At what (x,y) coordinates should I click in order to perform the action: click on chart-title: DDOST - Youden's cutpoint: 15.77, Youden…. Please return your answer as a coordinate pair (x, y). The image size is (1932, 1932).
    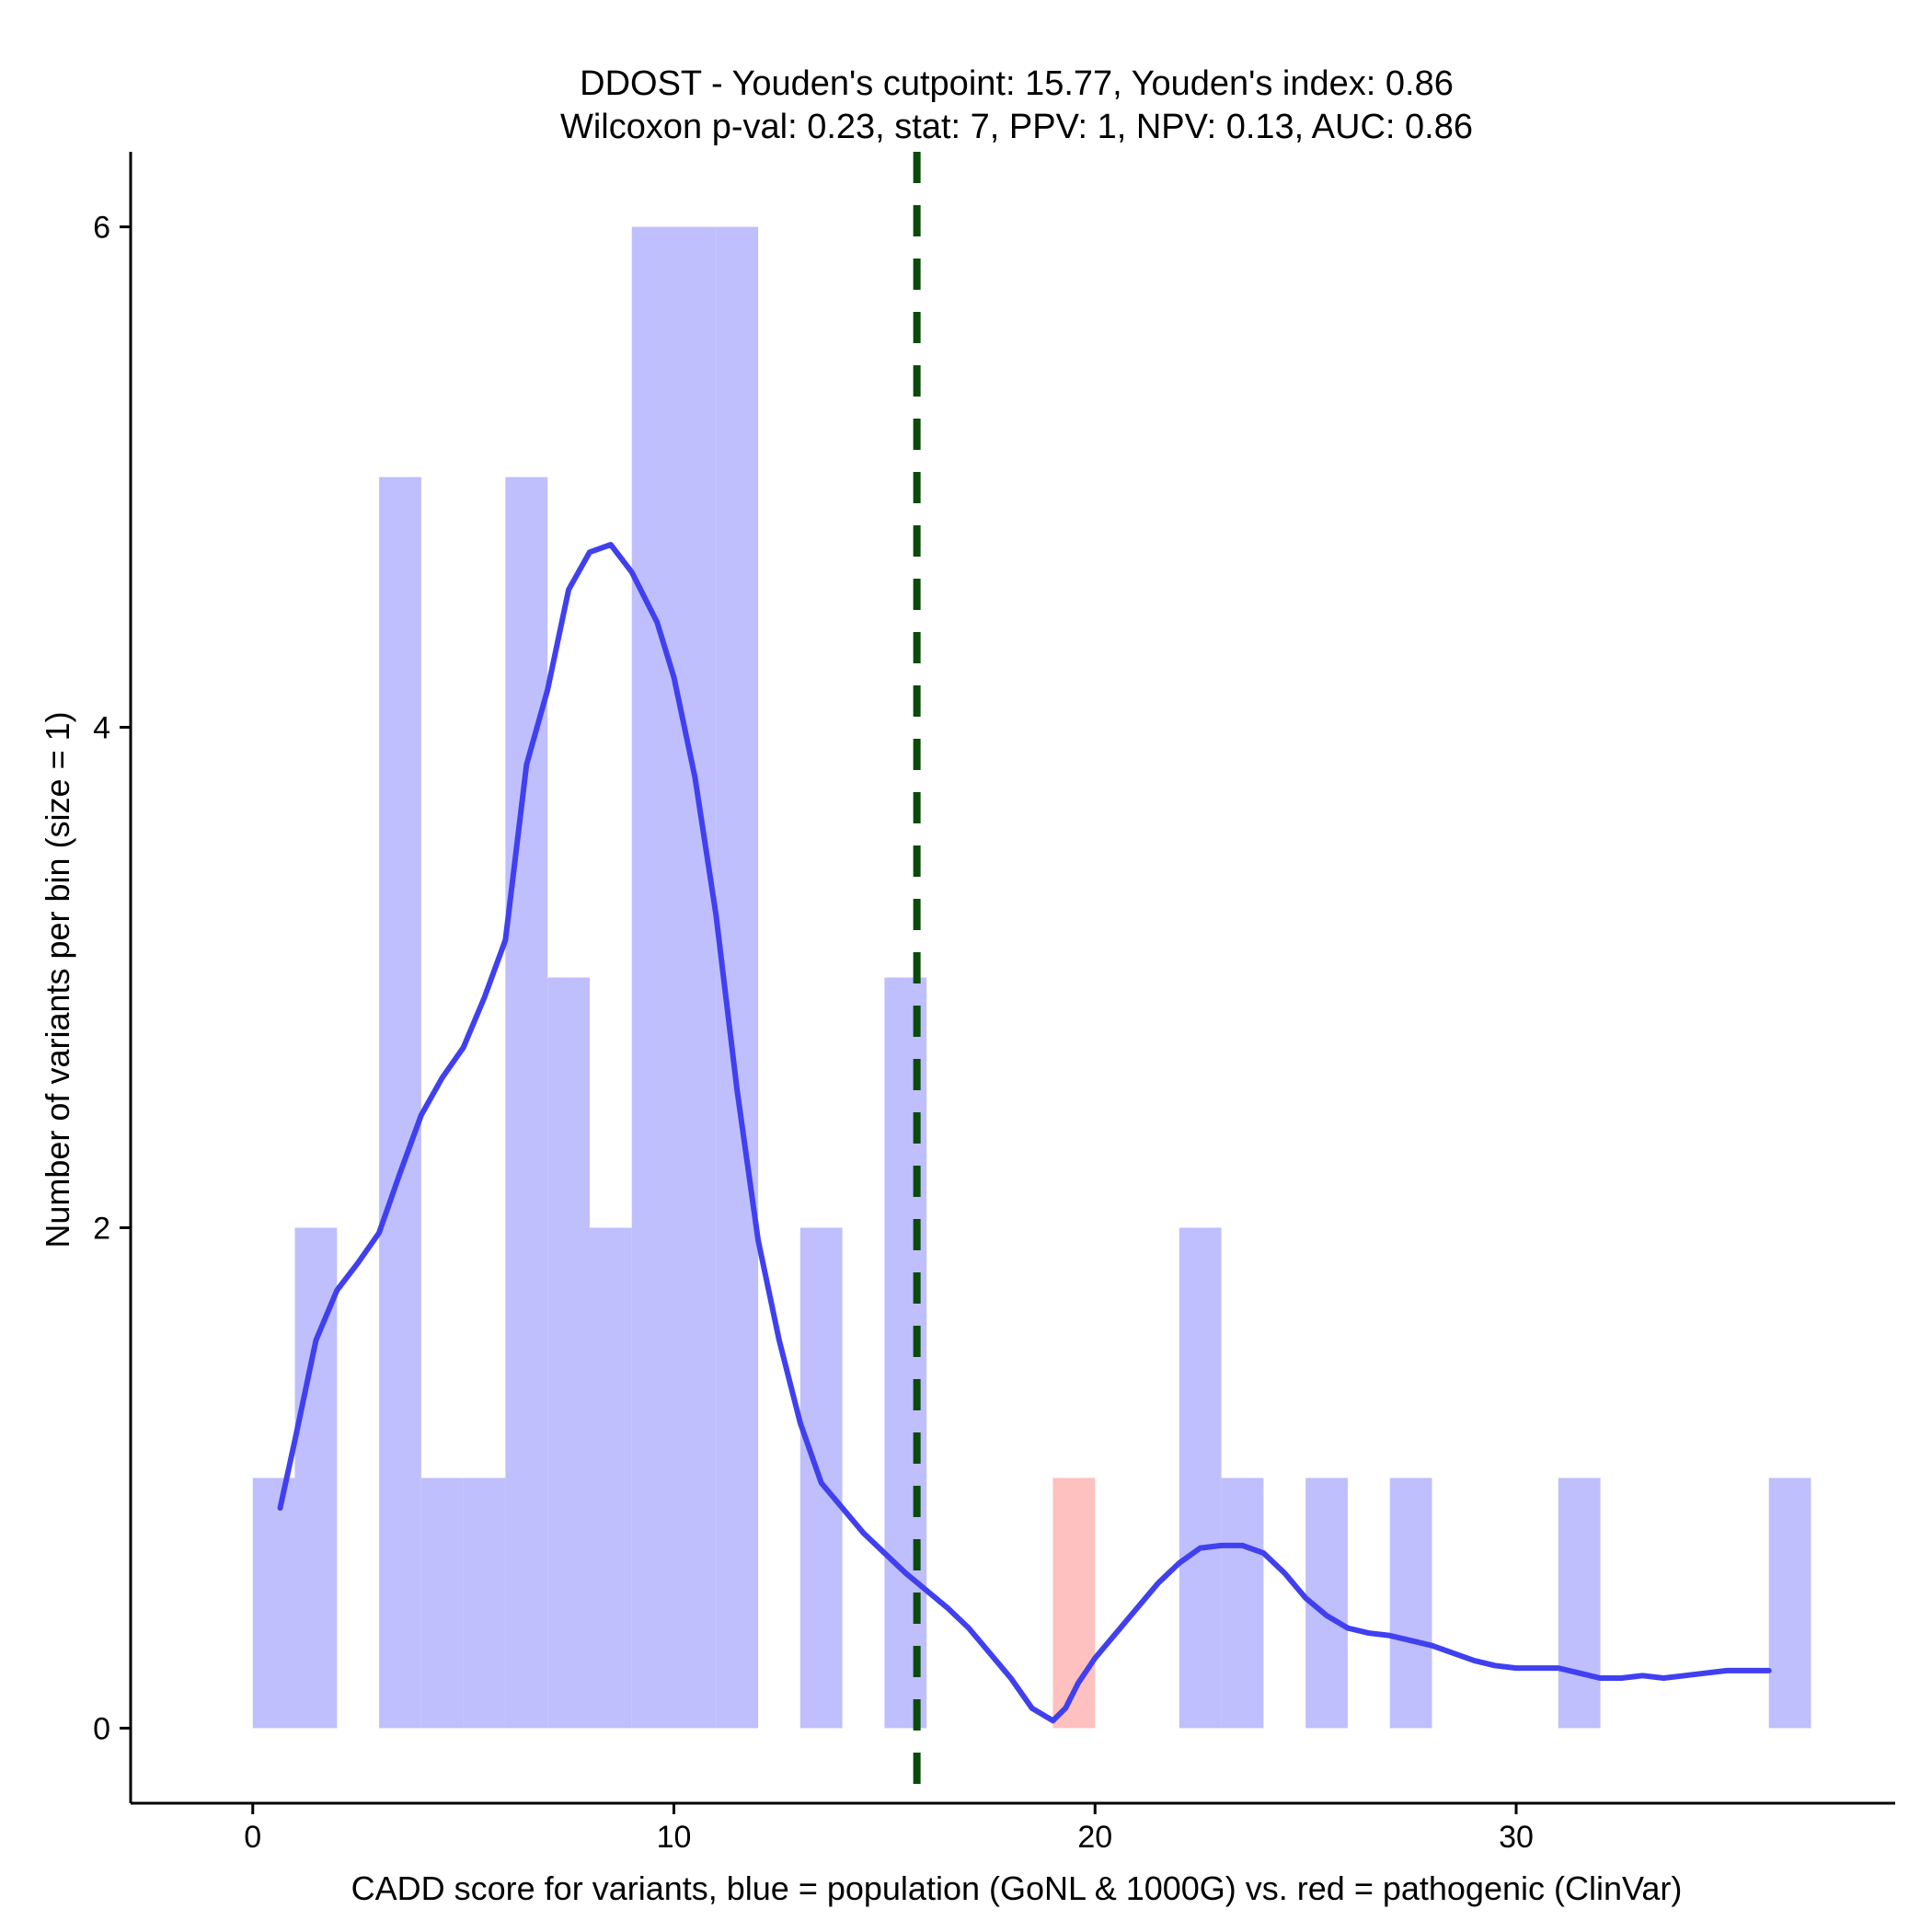
    Looking at the image, I should click on (1017, 83).